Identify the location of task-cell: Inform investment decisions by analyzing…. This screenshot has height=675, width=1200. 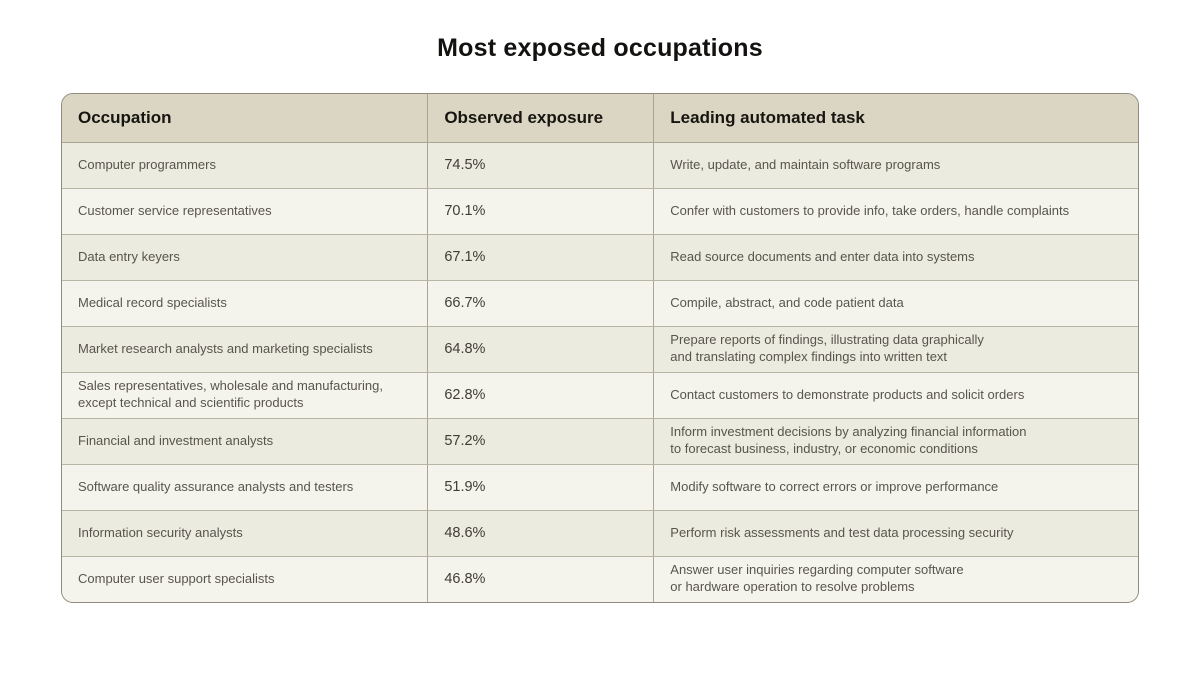
(895, 441).